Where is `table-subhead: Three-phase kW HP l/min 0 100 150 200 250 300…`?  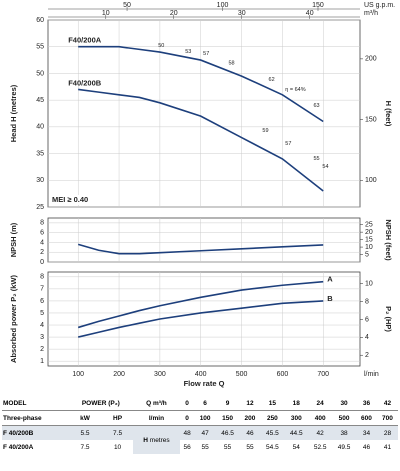 table-subhead: Three-phase kW HP l/min 0 100 150 200 250 300… is located at coordinates (200, 418).